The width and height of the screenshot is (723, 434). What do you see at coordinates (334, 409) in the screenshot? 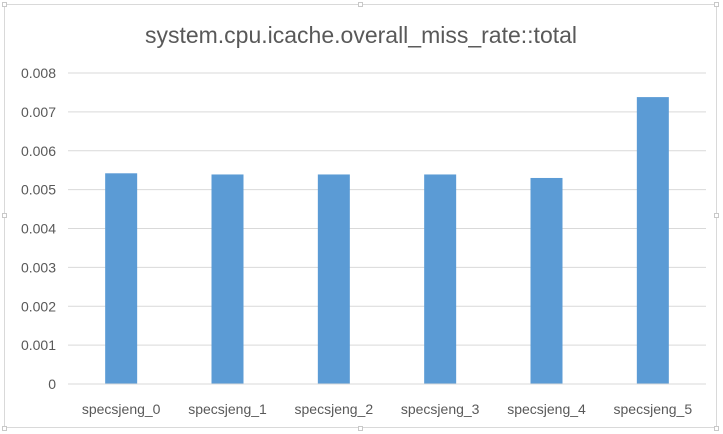
I see `x-category-label: specsjeng_2` at bounding box center [334, 409].